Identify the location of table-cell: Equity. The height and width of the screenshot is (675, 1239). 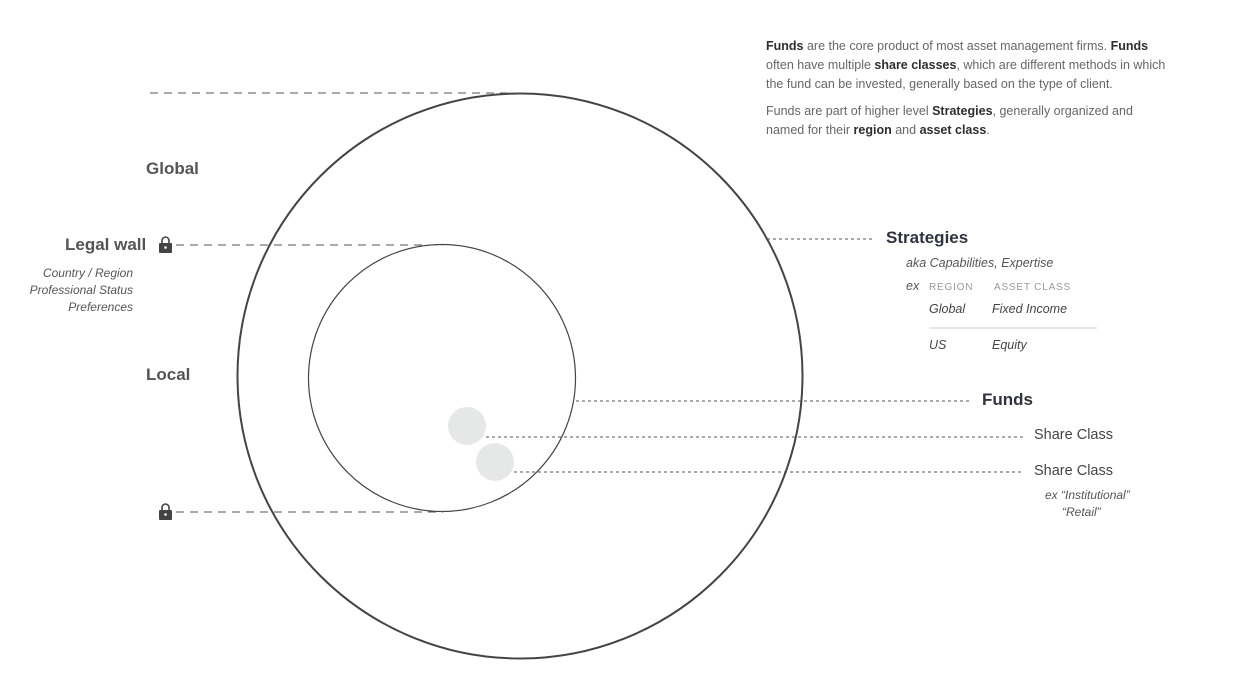
(1009, 345).